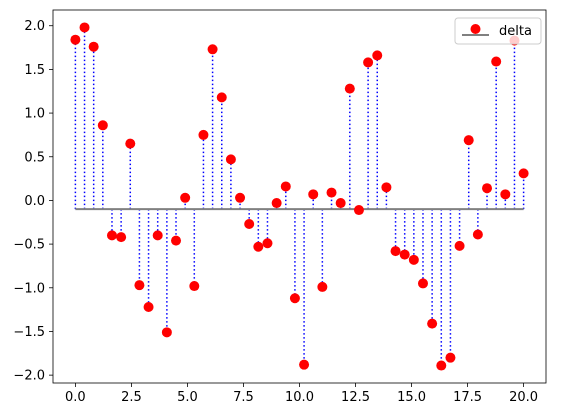  I want to click on y-tick-label: −0.5, so click(29, 245).